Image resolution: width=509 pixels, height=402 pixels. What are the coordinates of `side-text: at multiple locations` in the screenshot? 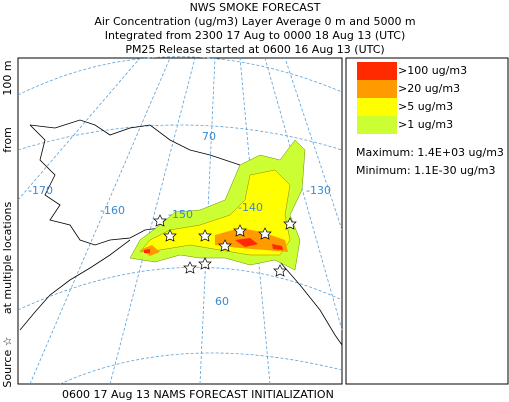 It's located at (7, 258).